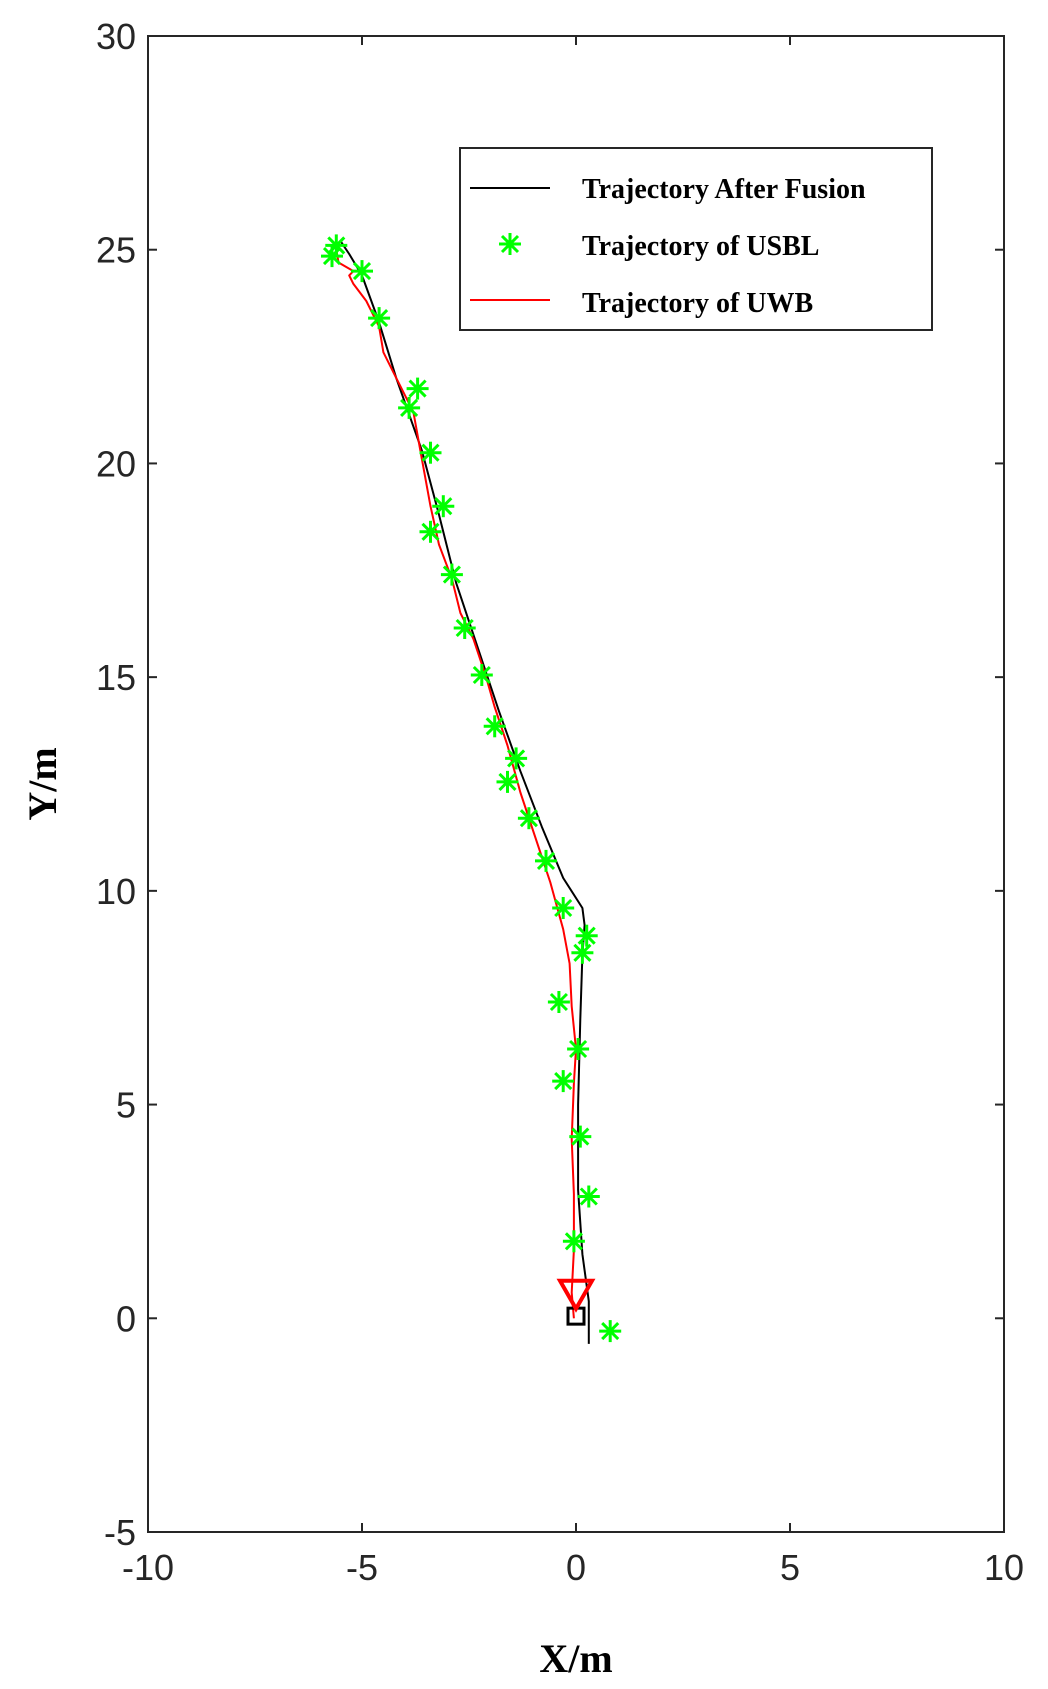 The height and width of the screenshot is (1689, 1048). Describe the element at coordinates (575, 1658) in the screenshot. I see `x-axis-label: X/m` at that location.